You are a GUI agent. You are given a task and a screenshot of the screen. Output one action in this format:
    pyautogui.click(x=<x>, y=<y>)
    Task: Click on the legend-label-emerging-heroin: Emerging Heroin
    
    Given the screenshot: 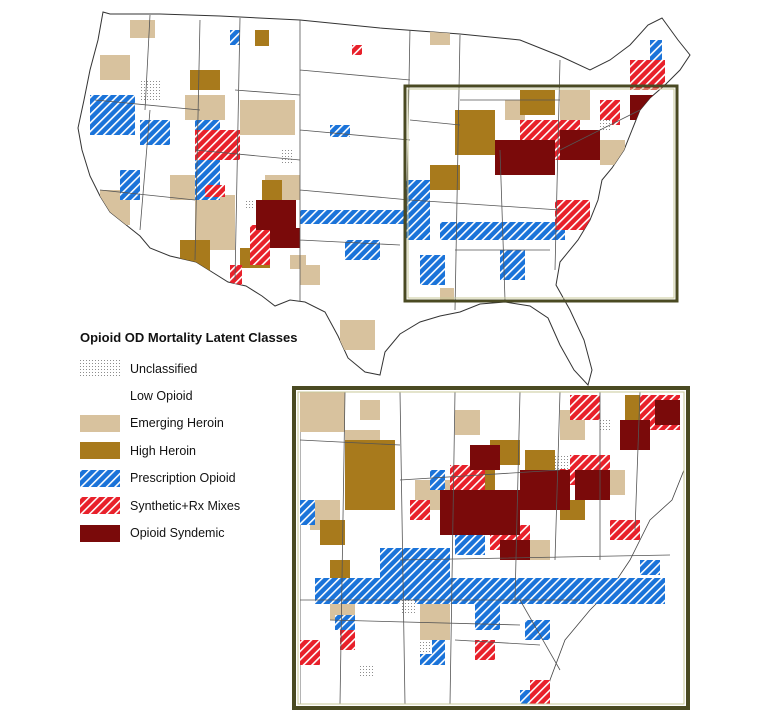 What is the action you would take?
    pyautogui.click(x=177, y=423)
    